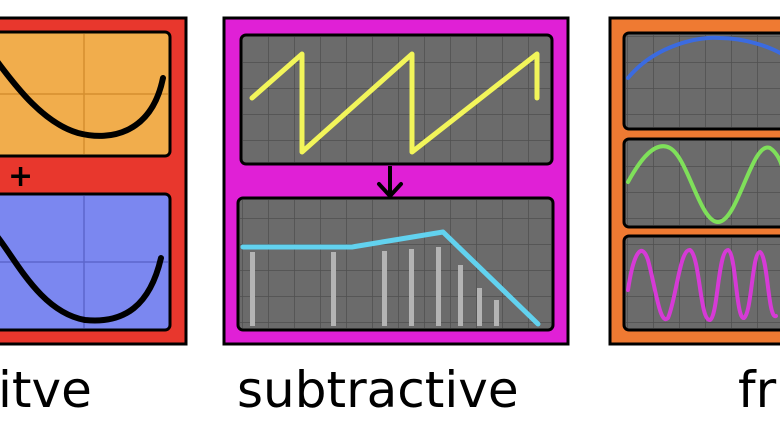 The height and width of the screenshot is (433, 780). What do you see at coordinates (20, 176) in the screenshot?
I see `plus-sign: +` at bounding box center [20, 176].